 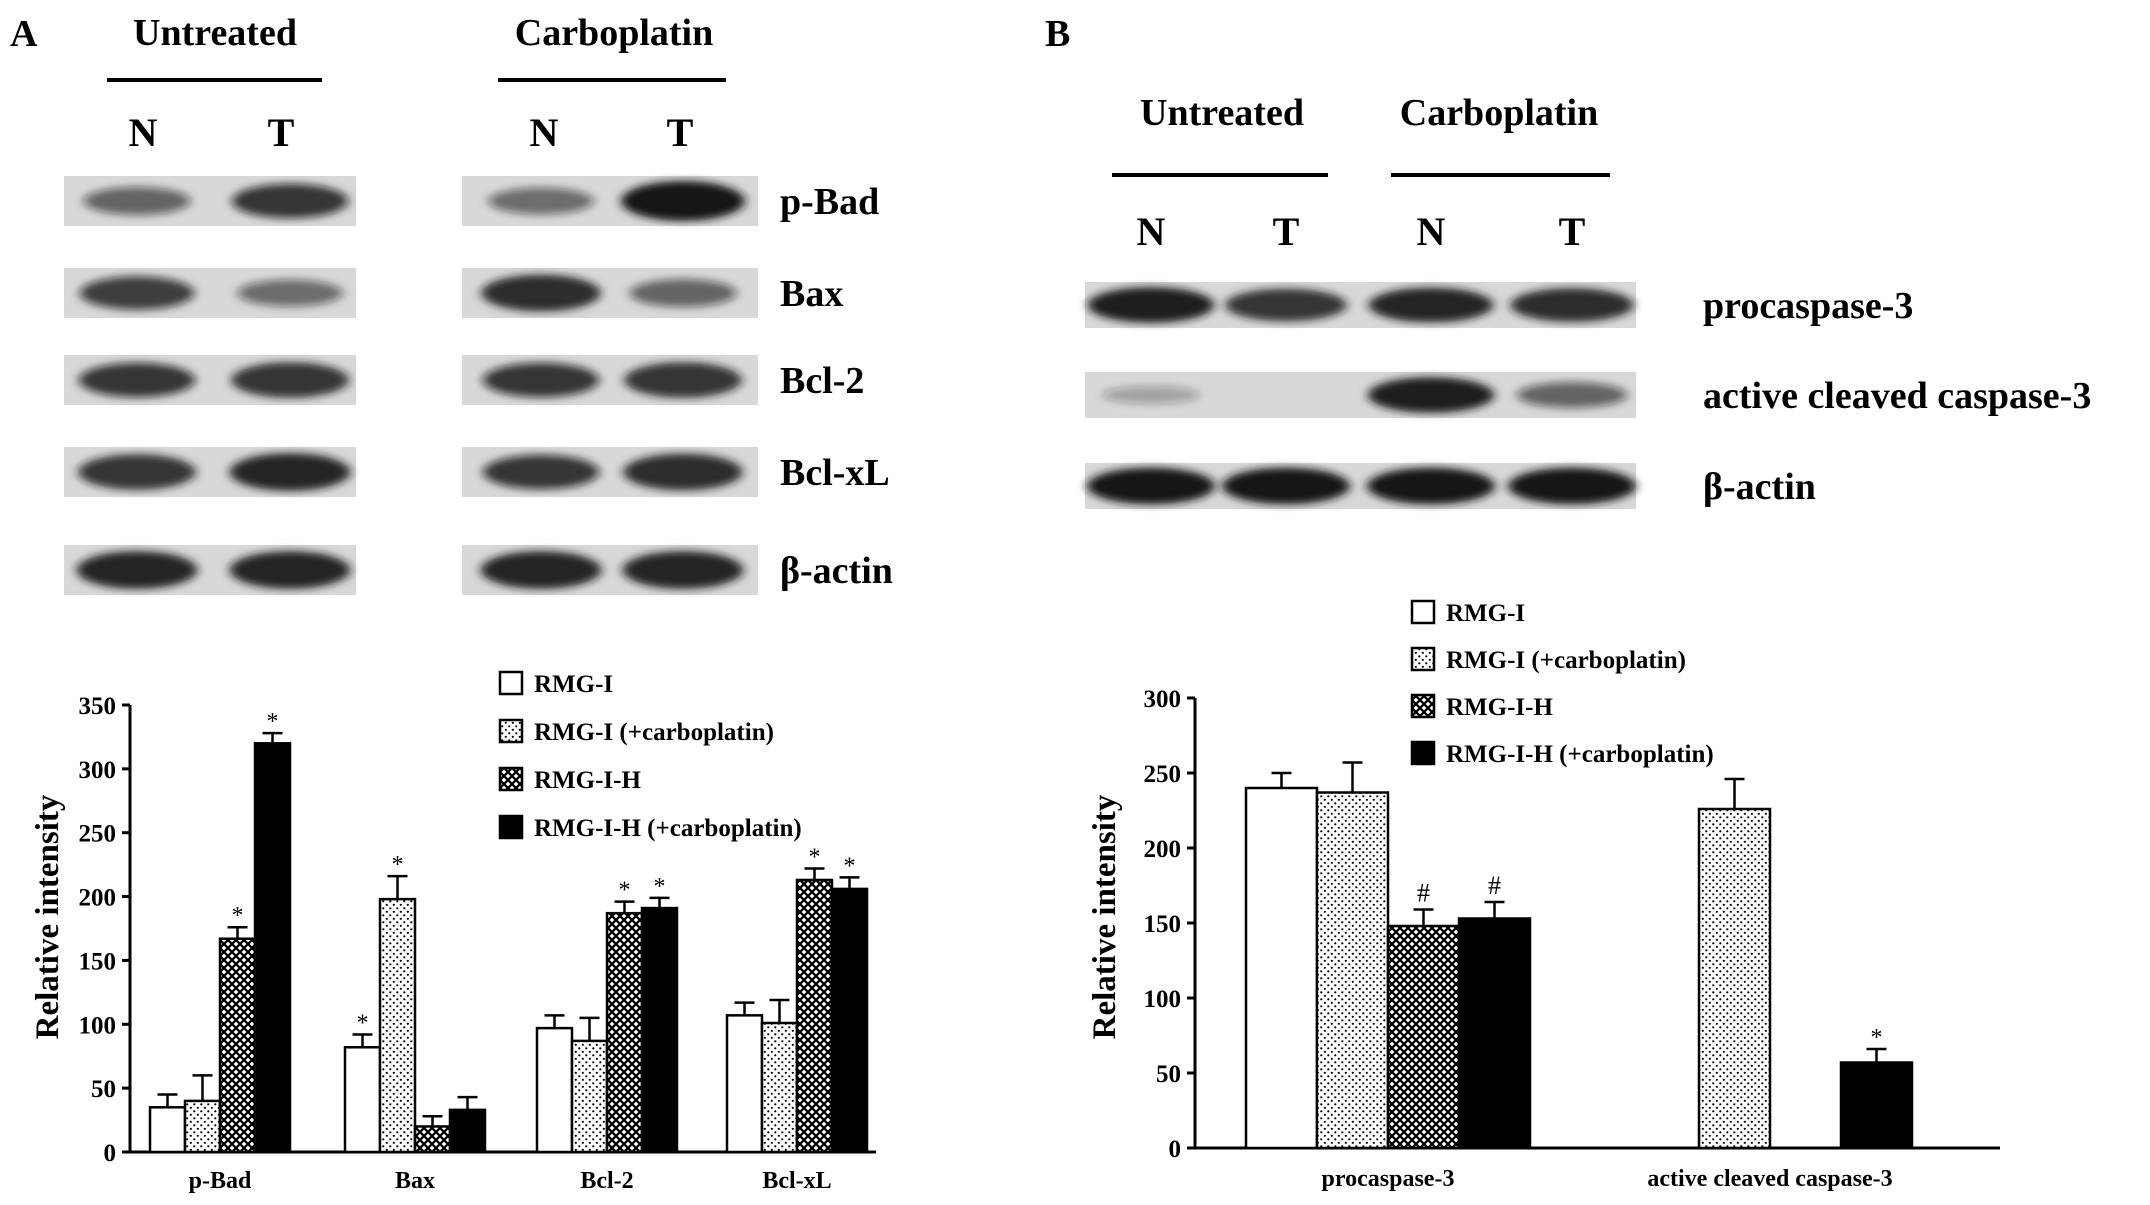 I want to click on panel-a-blot-row-label: Bcl-xL, so click(x=835, y=473).